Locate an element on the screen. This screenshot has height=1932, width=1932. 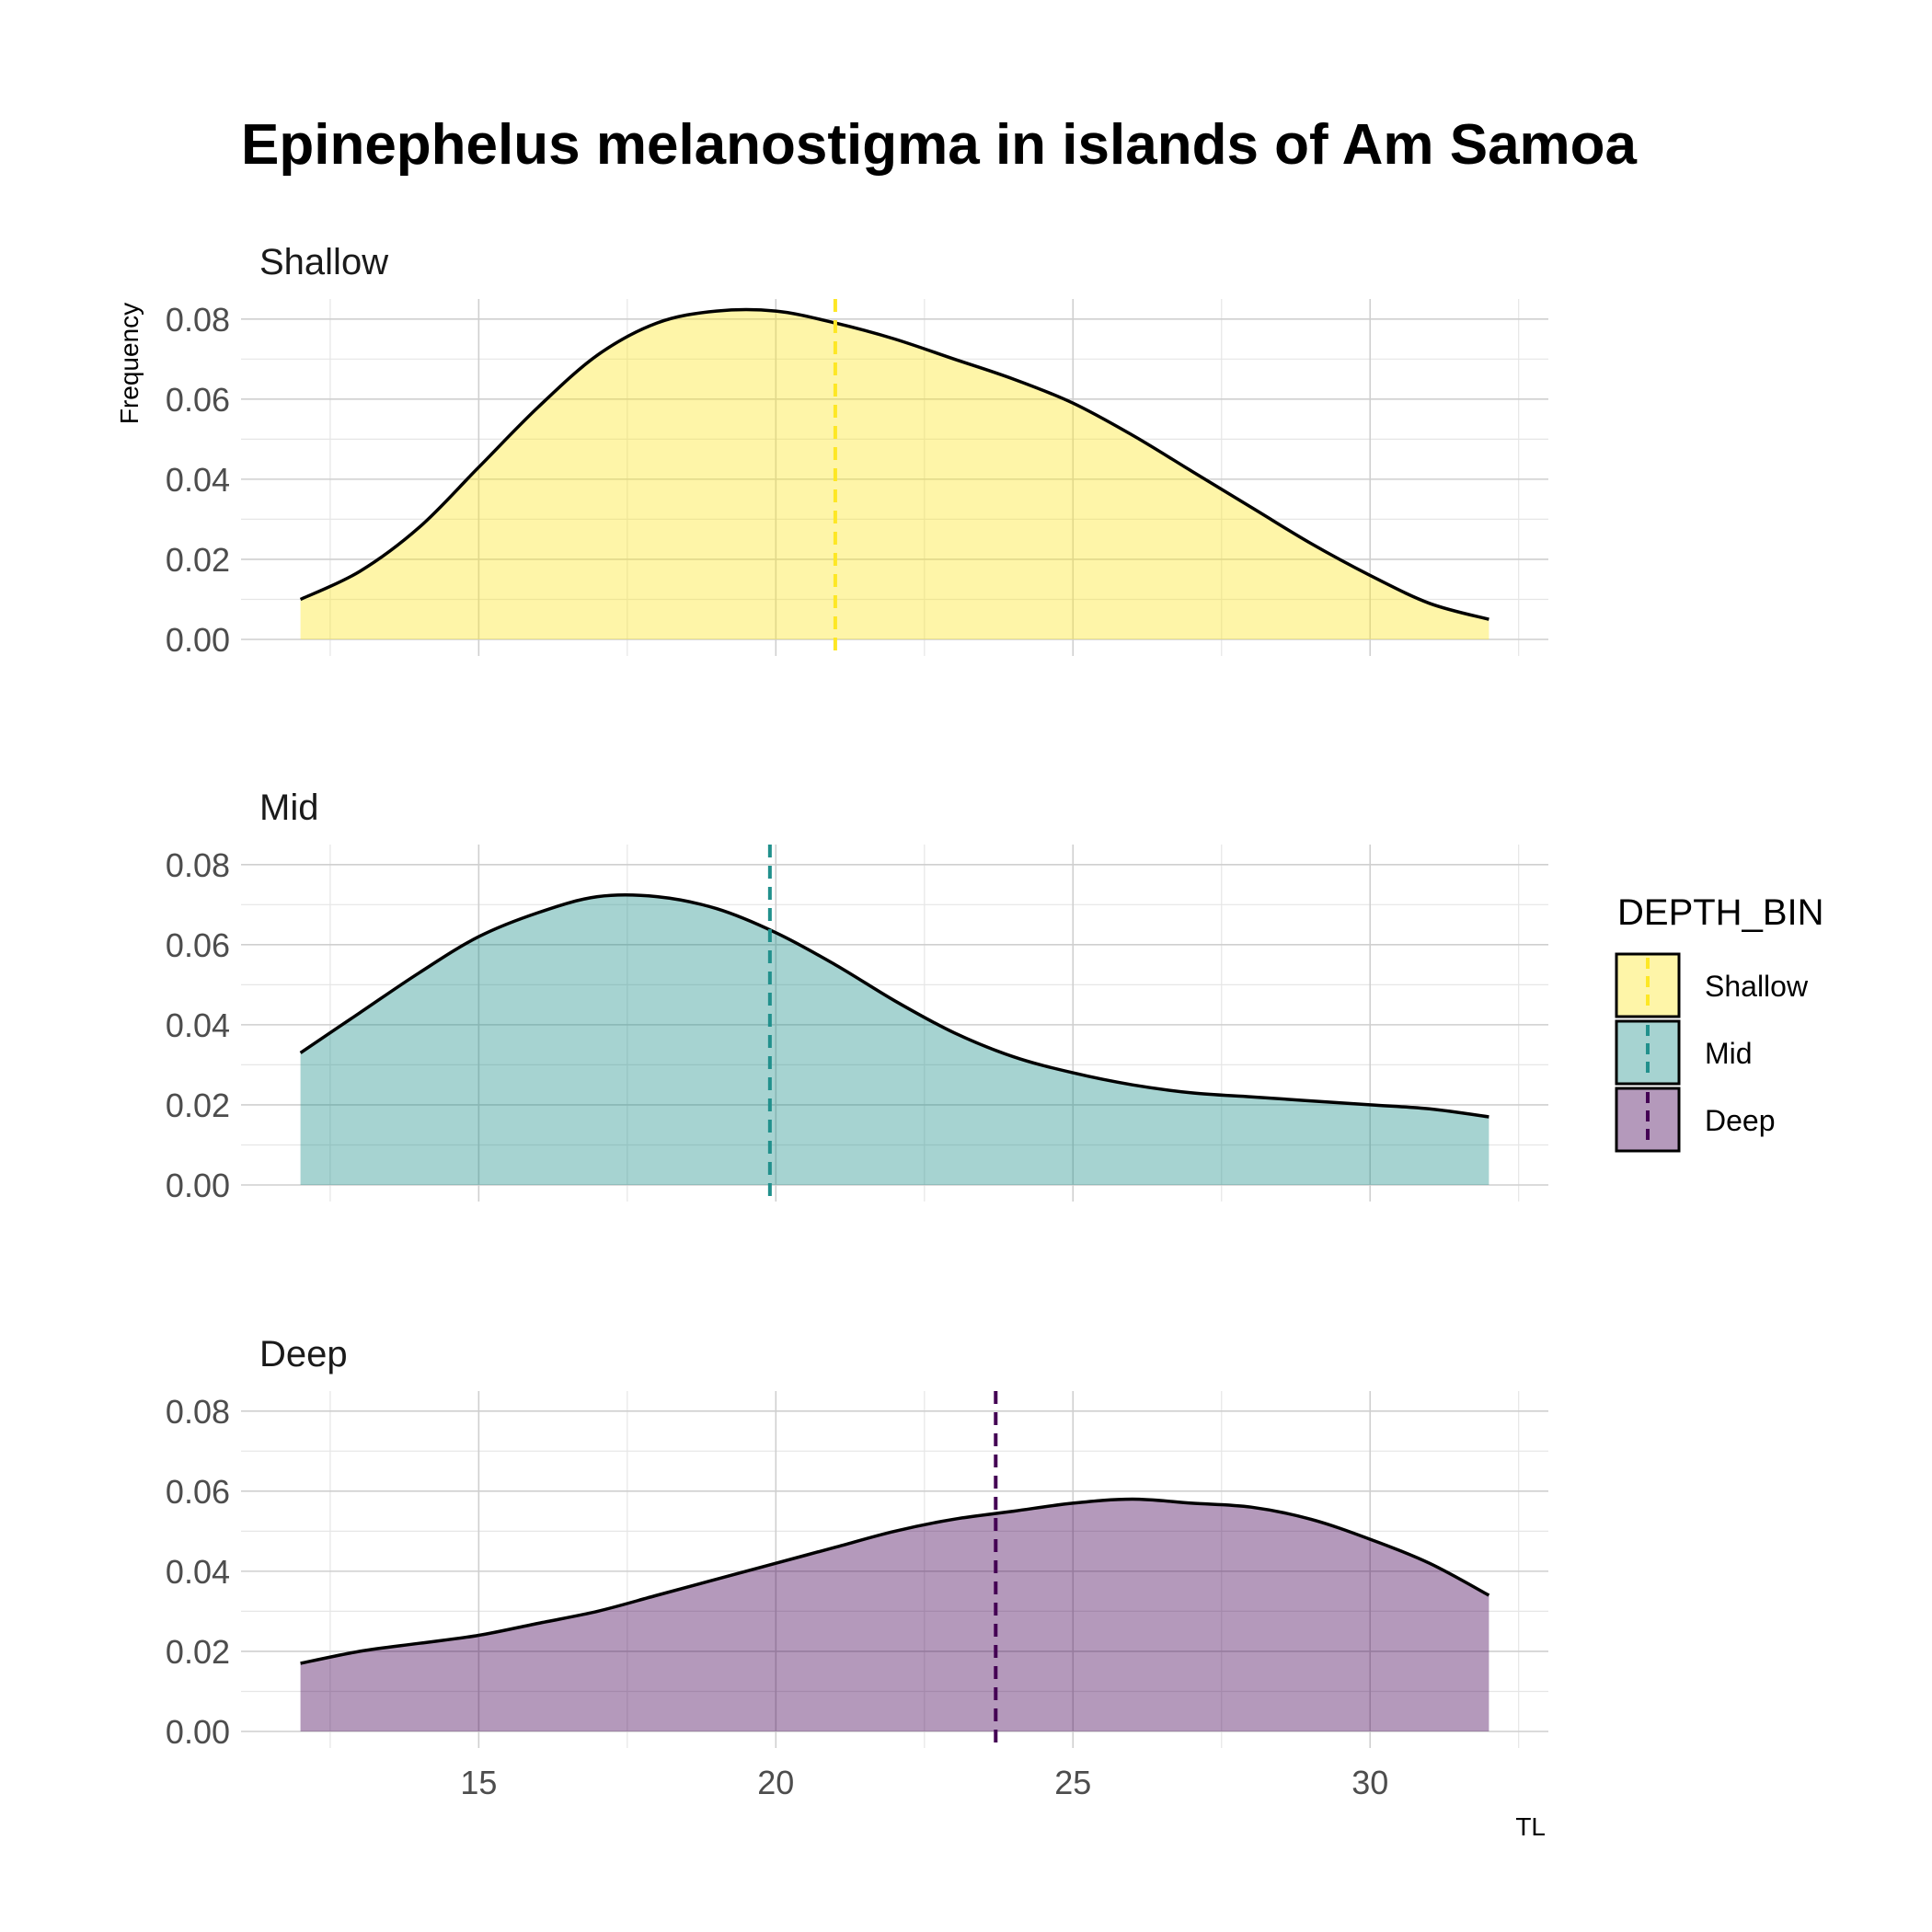
panel-strip-label: Deep is located at coordinates (303, 1354).